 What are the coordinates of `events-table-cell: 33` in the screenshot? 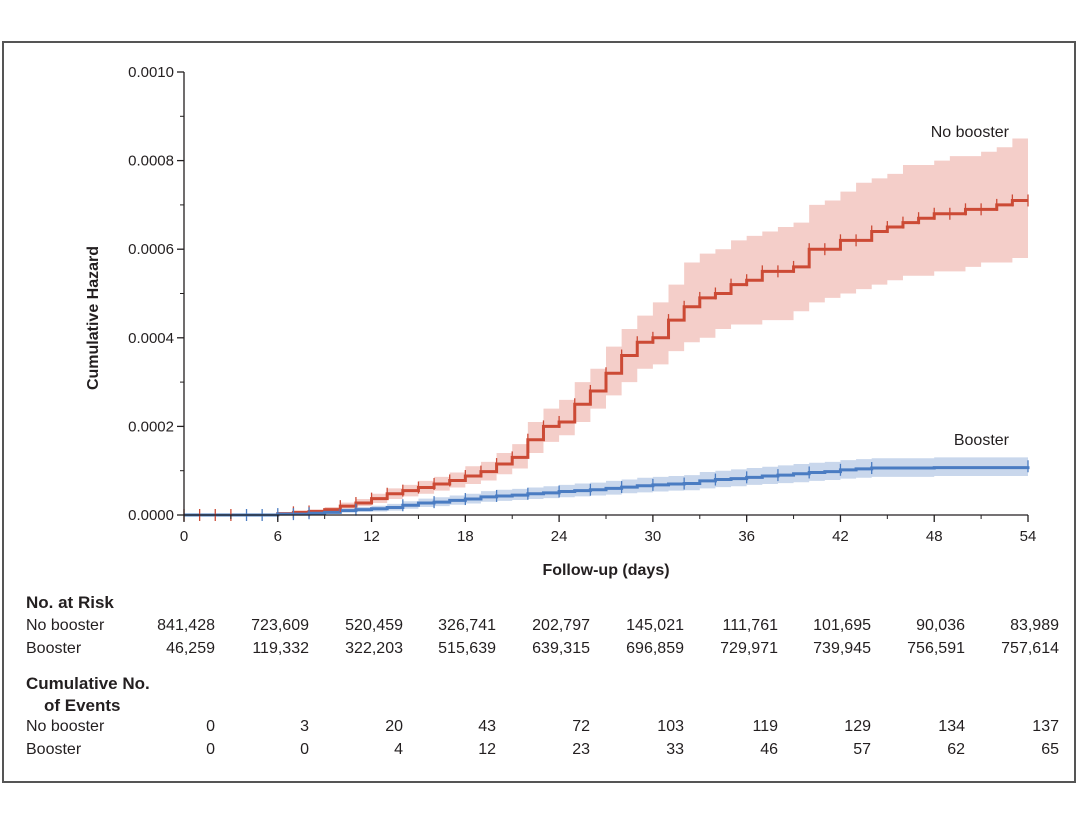 It's located at (675, 749).